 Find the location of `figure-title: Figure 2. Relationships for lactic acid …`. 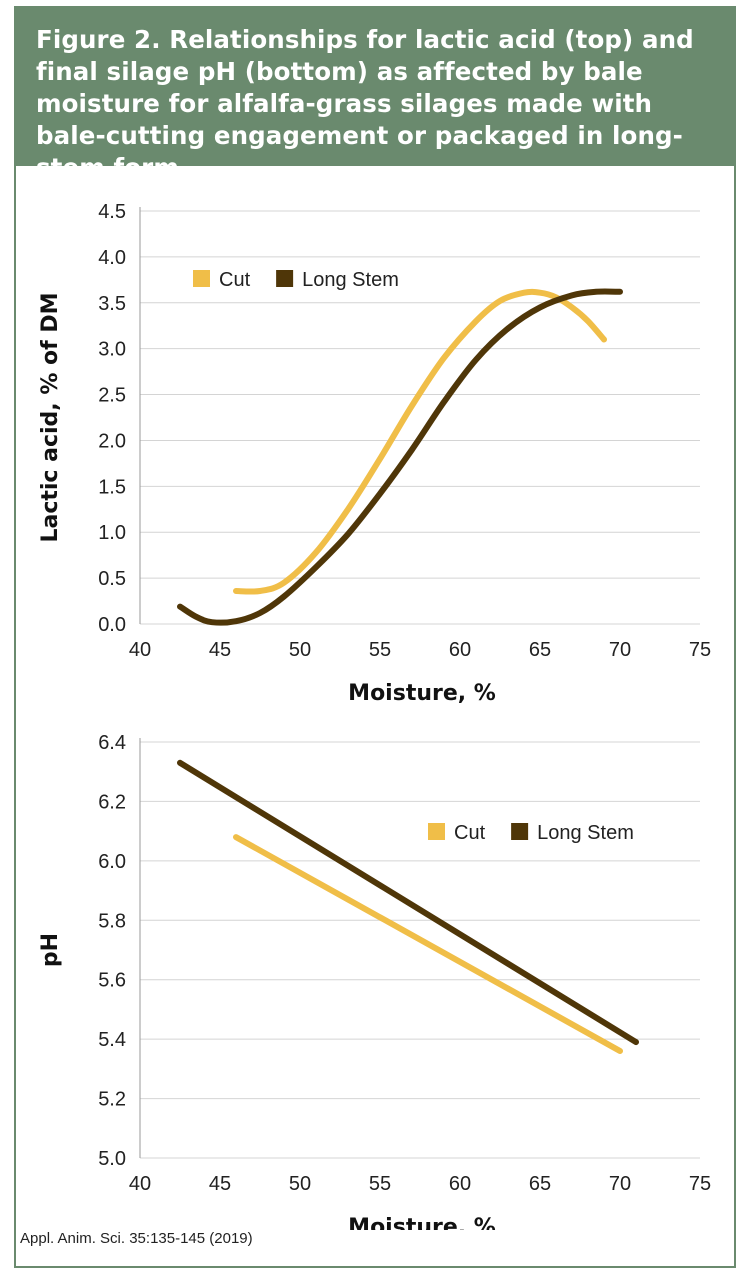

figure-title: Figure 2. Relationships for lactic acid … is located at coordinates (365, 103).